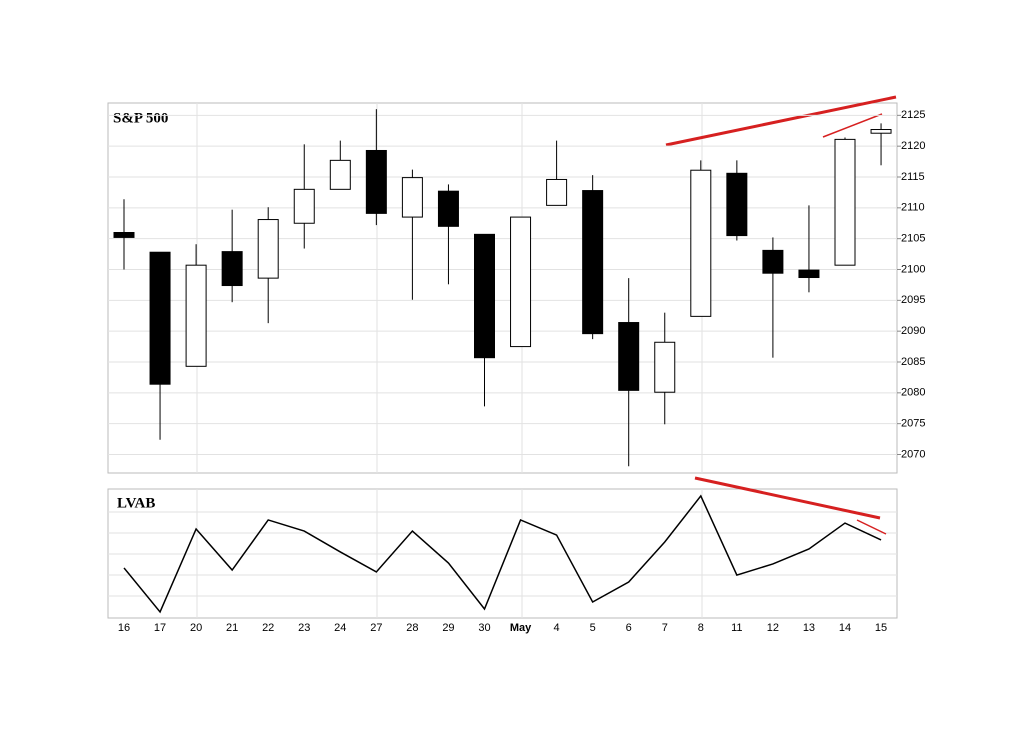 The height and width of the screenshot is (734, 1024). I want to click on x-tick-label: 15, so click(881, 628).